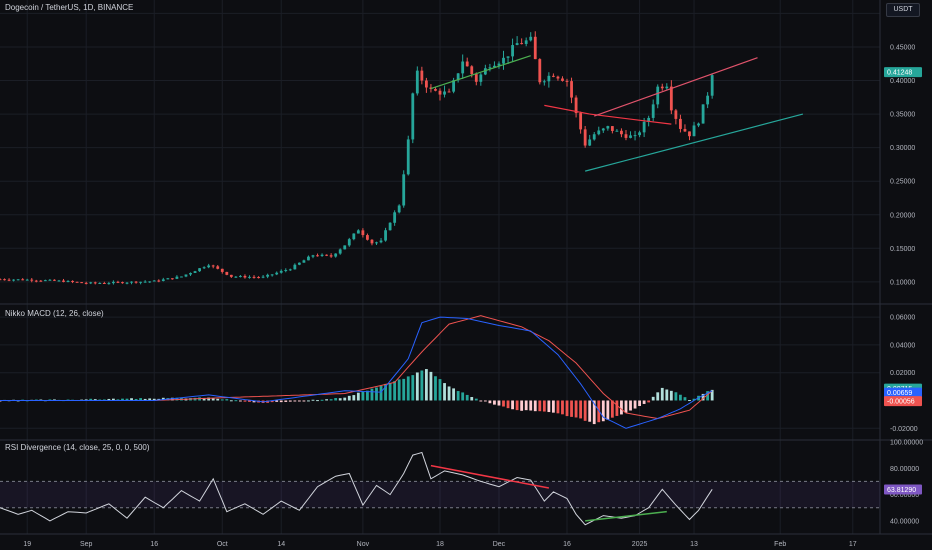 The height and width of the screenshot is (550, 932). I want to click on rsi-pane, so click(440, 488).